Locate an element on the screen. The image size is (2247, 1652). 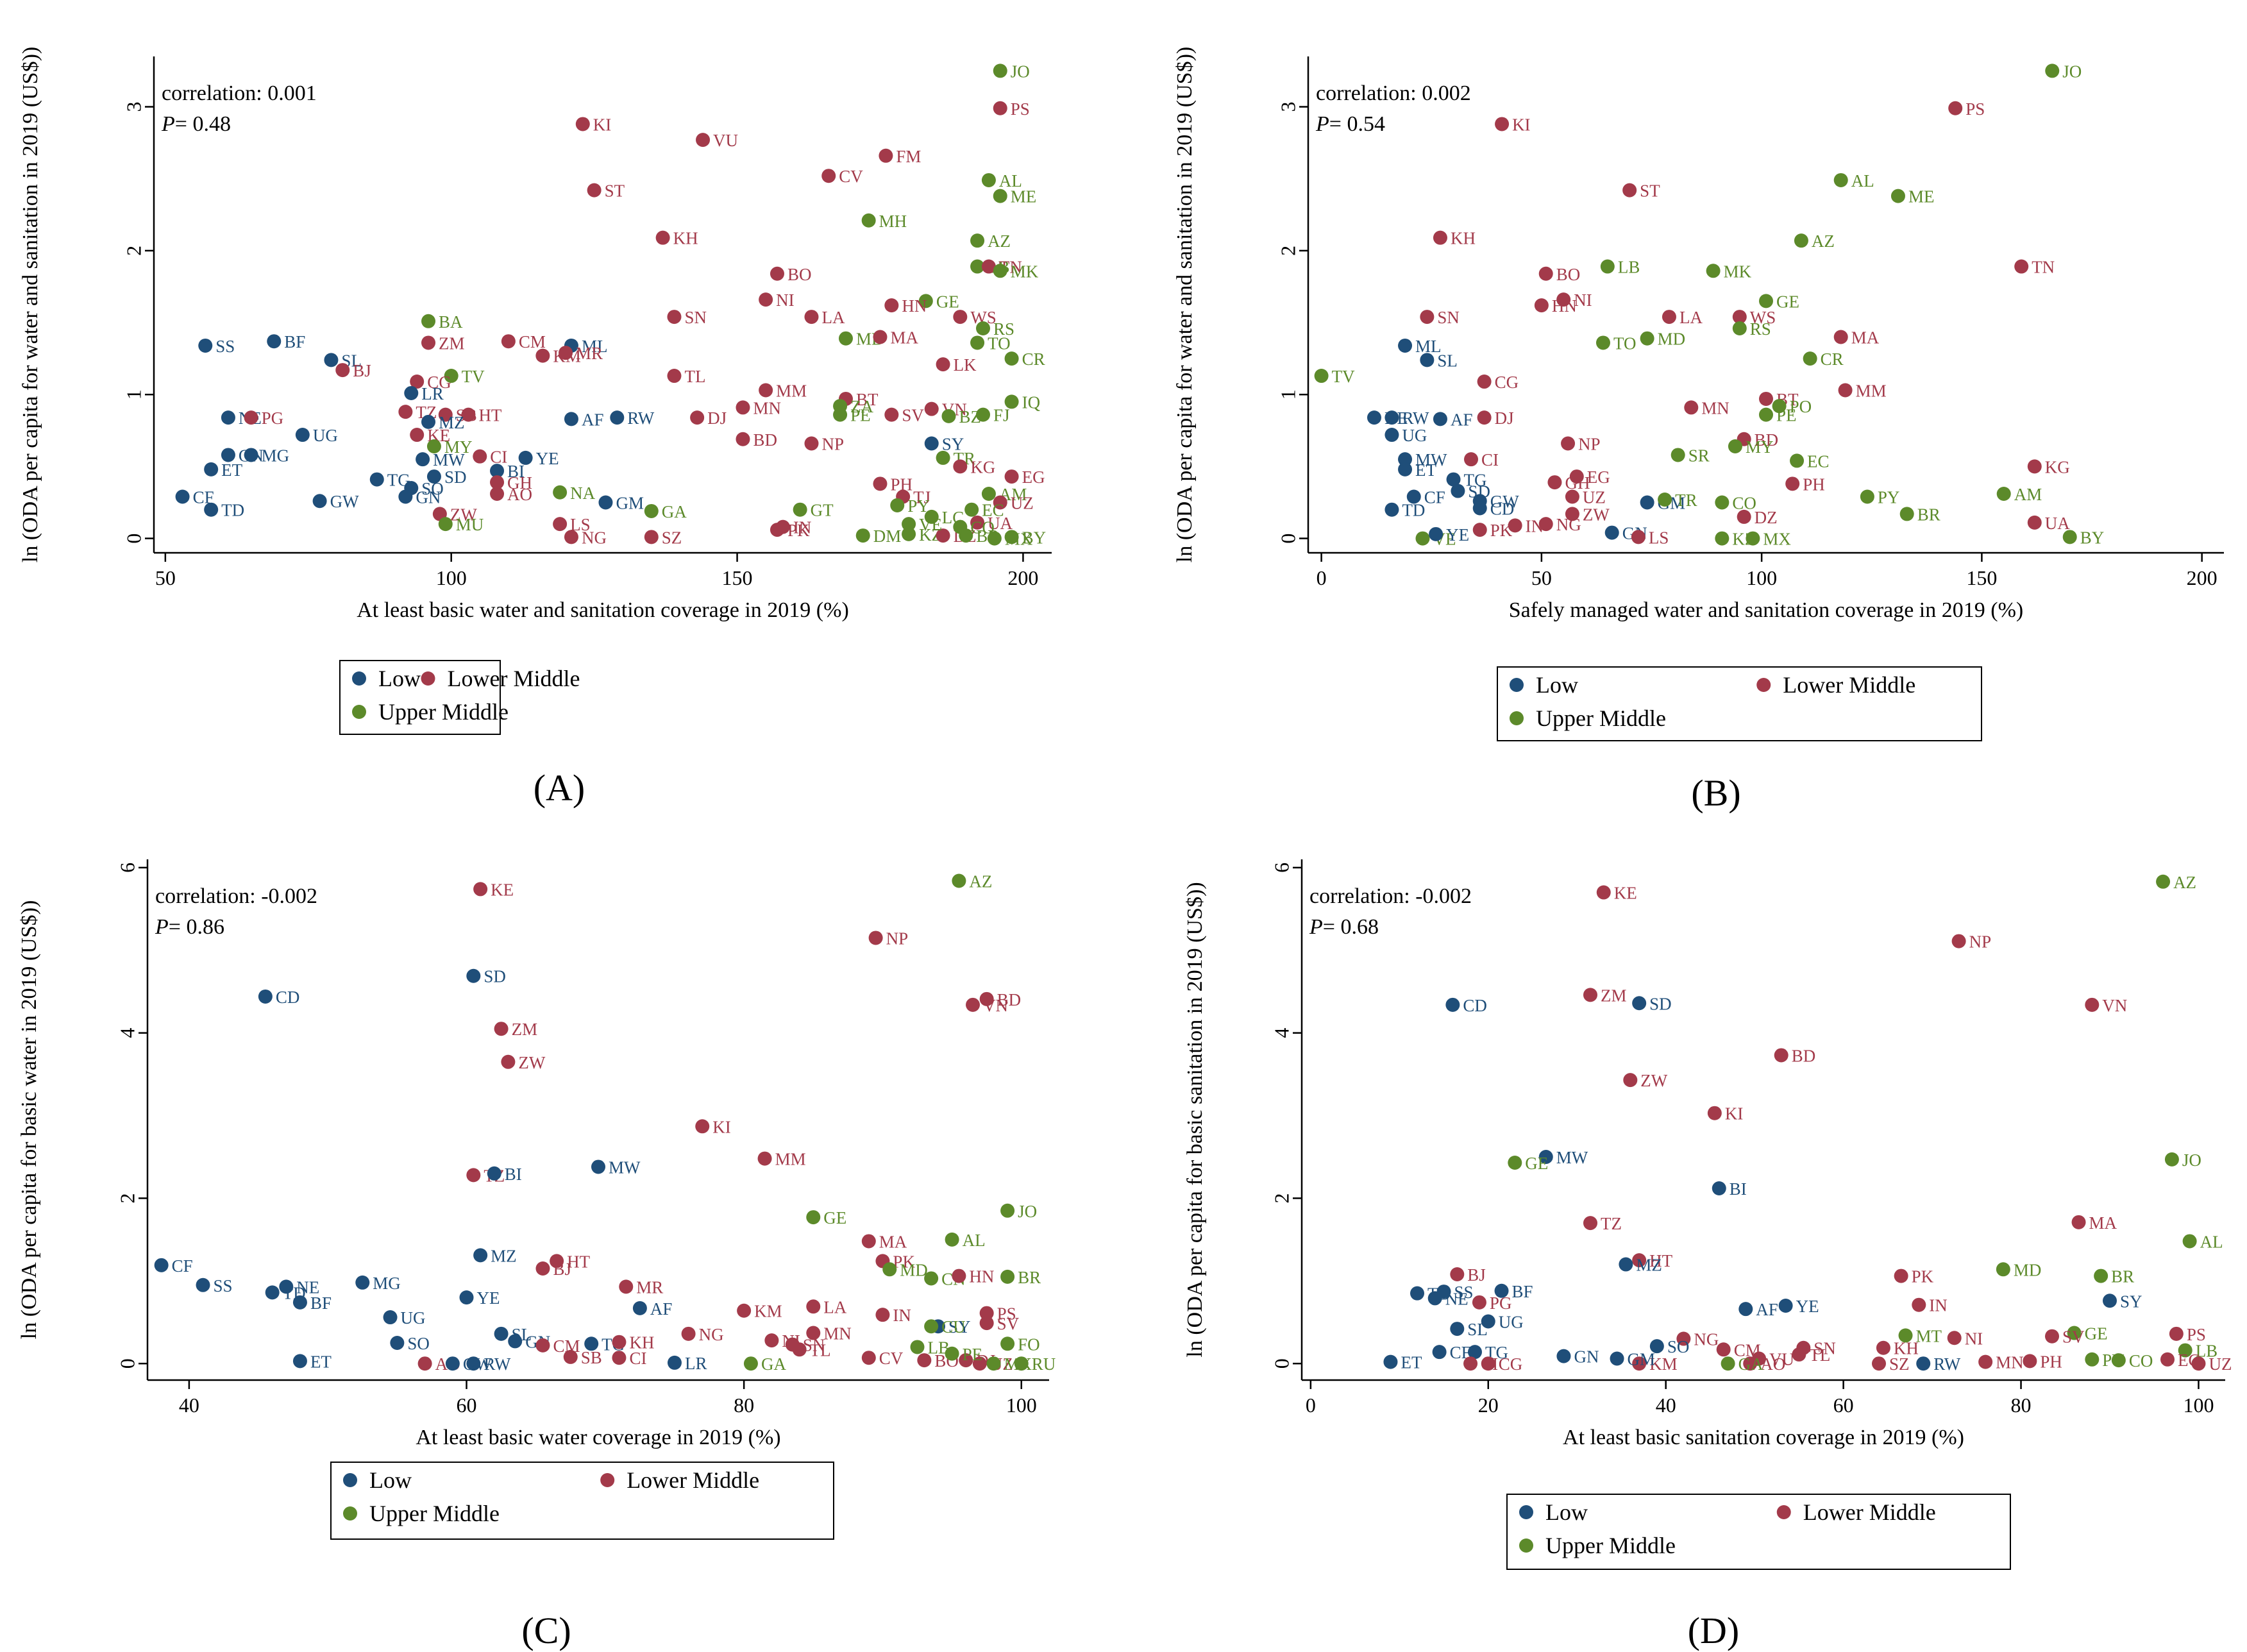
data-point-pk is located at coordinates (1901, 1275).